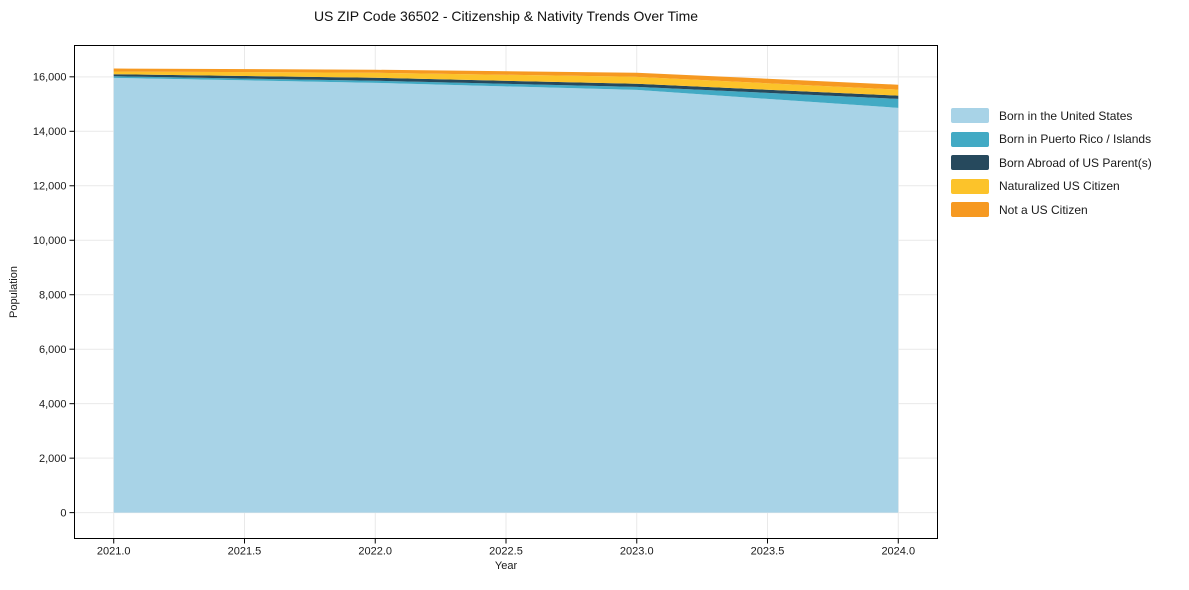 Image resolution: width=1189 pixels, height=590 pixels. I want to click on legend-item: Not a US Citizen, so click(1051, 210).